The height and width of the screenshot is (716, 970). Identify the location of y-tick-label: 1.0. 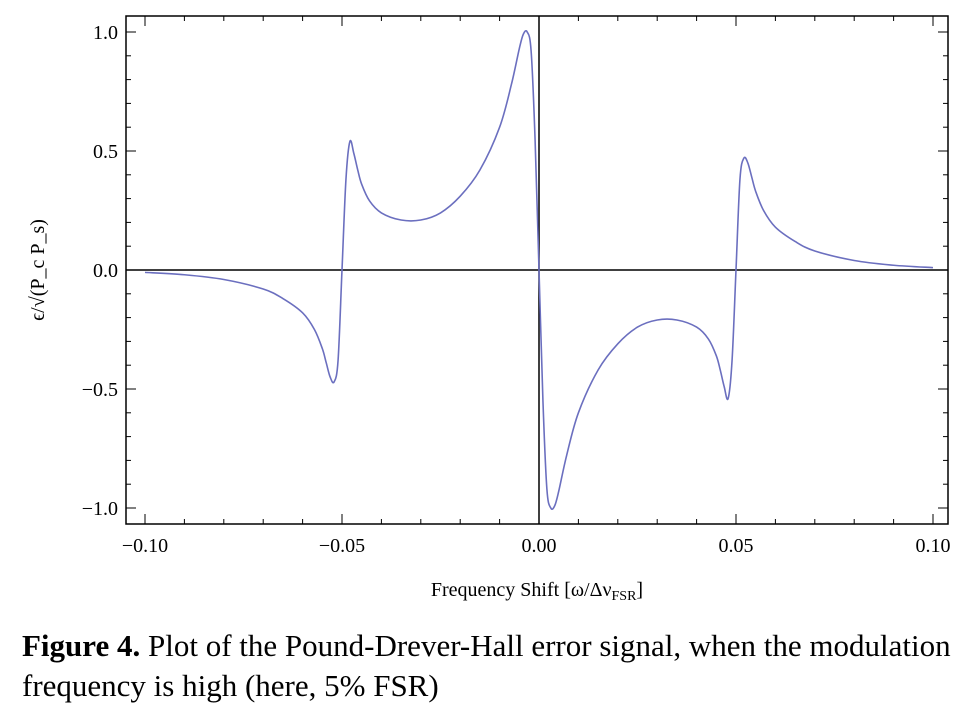
(105, 33).